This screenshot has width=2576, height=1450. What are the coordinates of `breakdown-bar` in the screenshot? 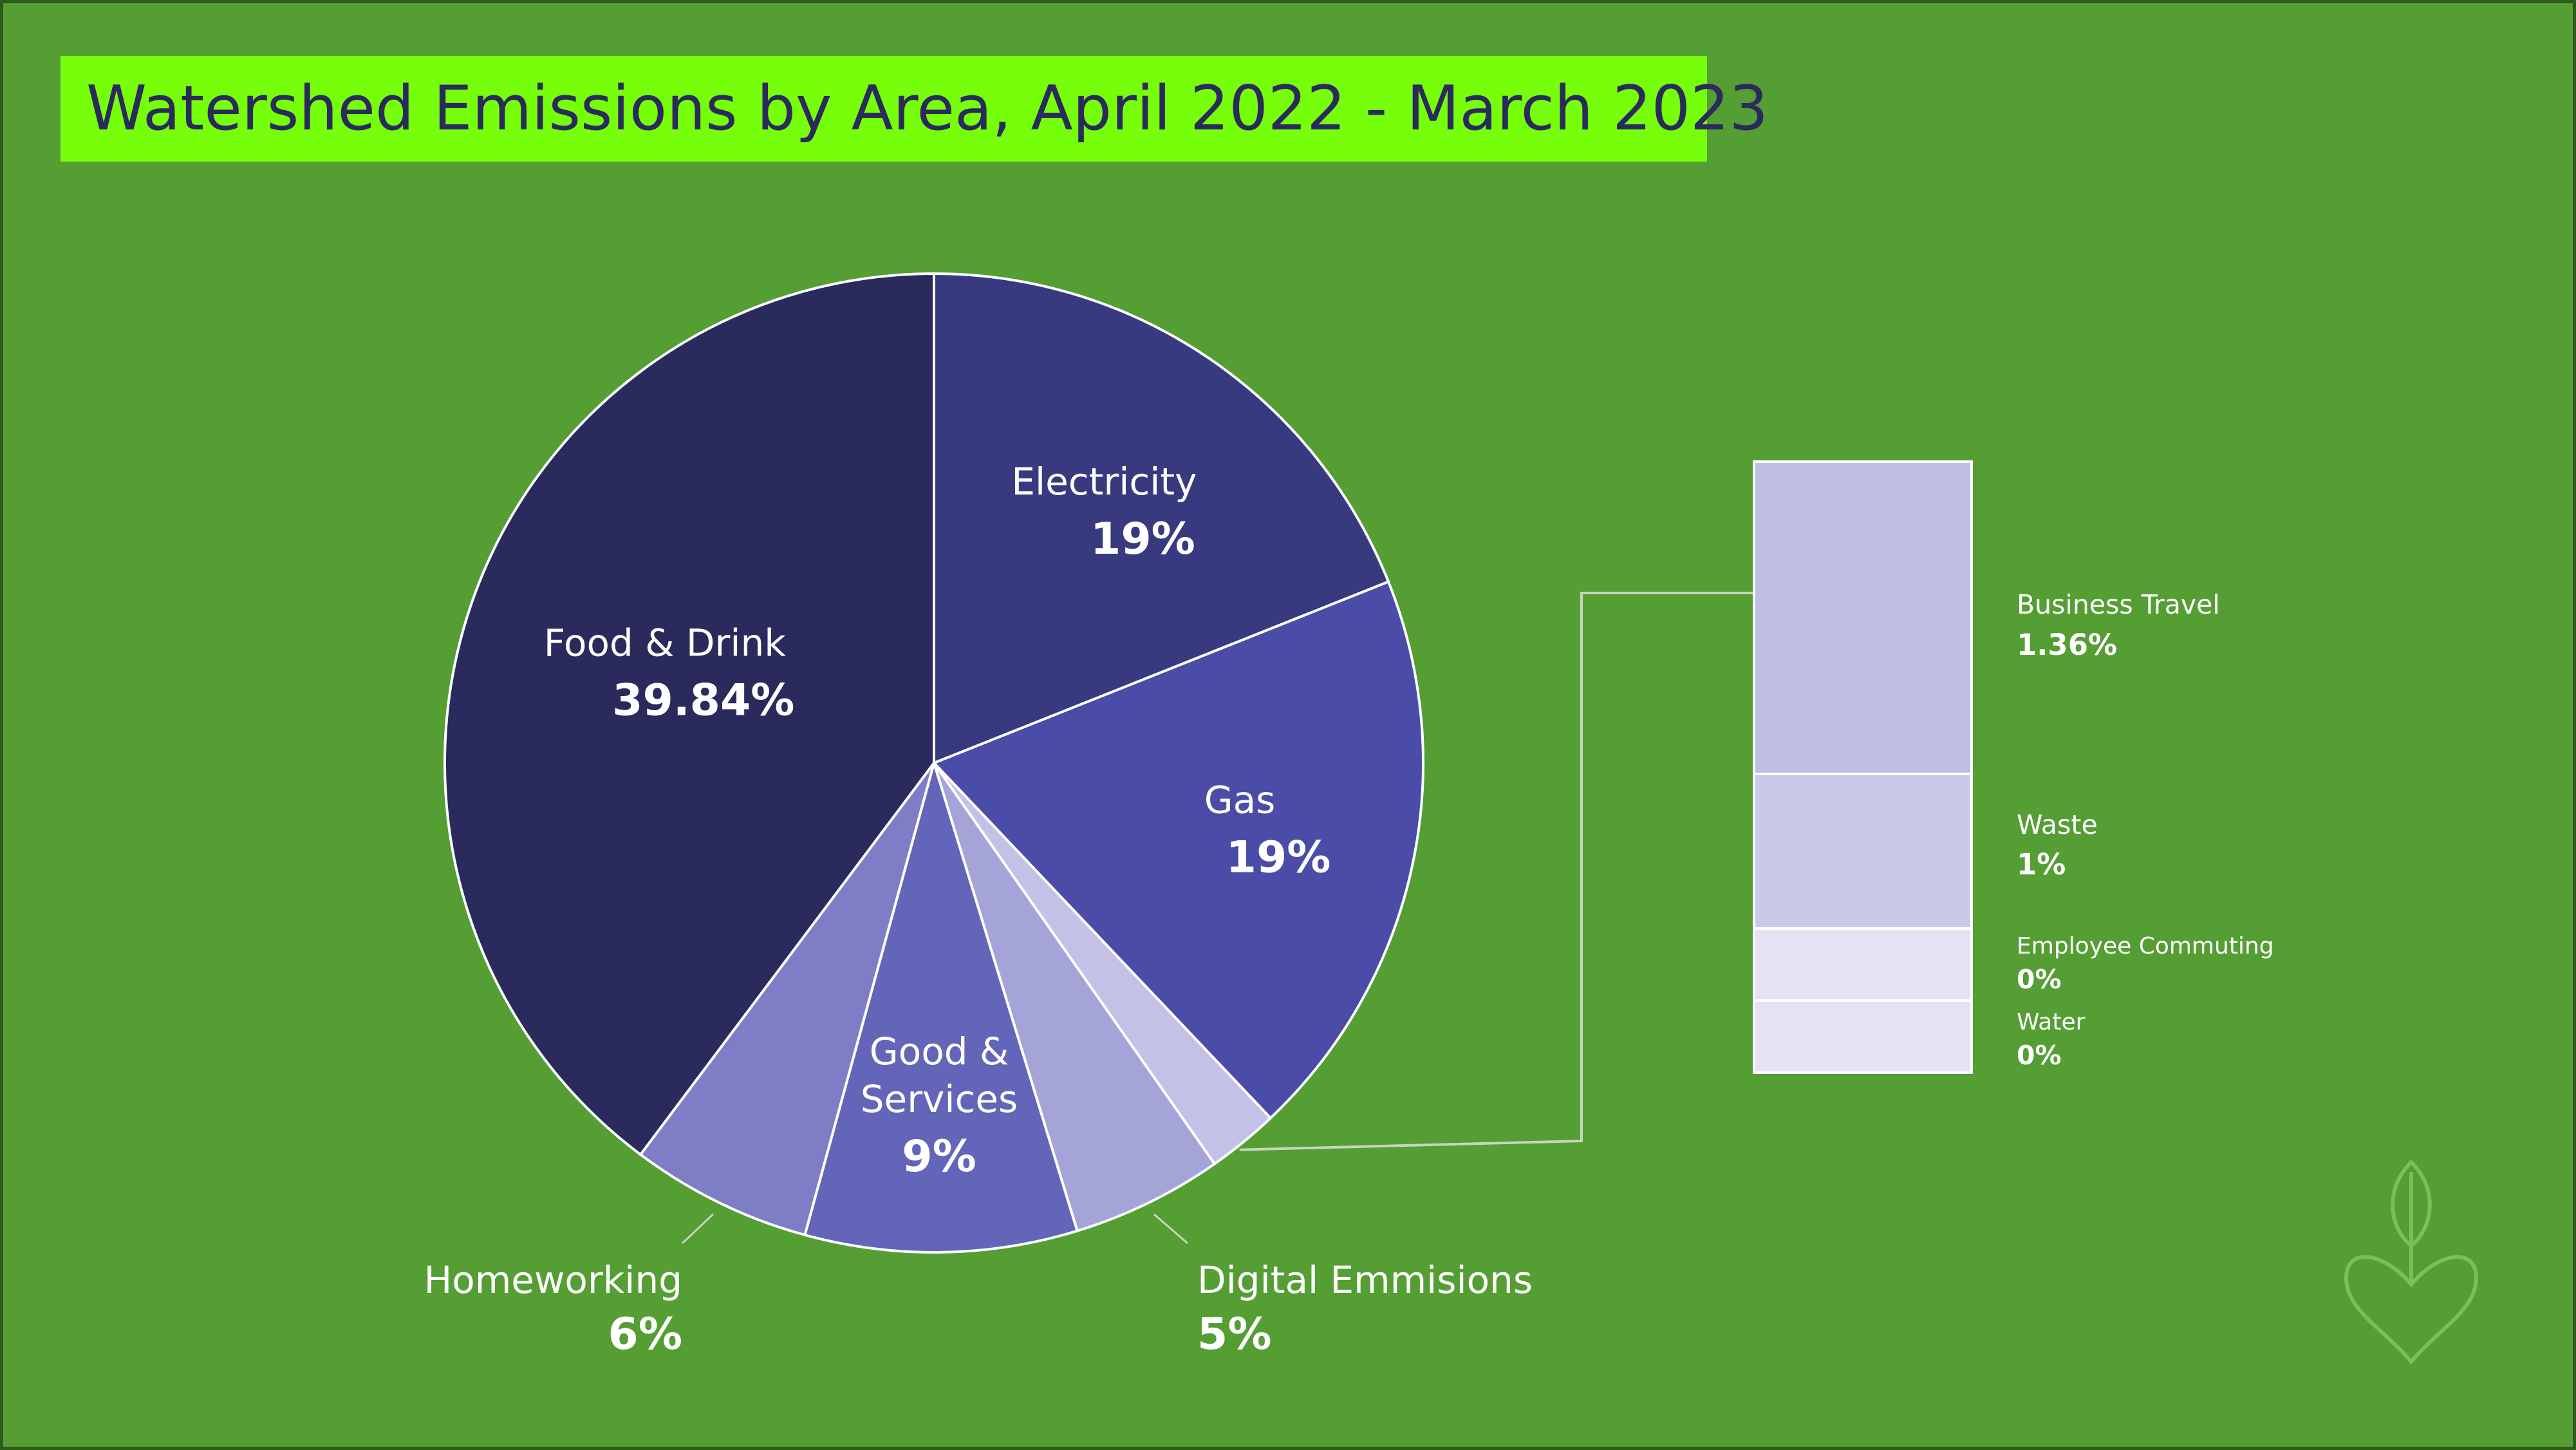 It's located at (1863, 767).